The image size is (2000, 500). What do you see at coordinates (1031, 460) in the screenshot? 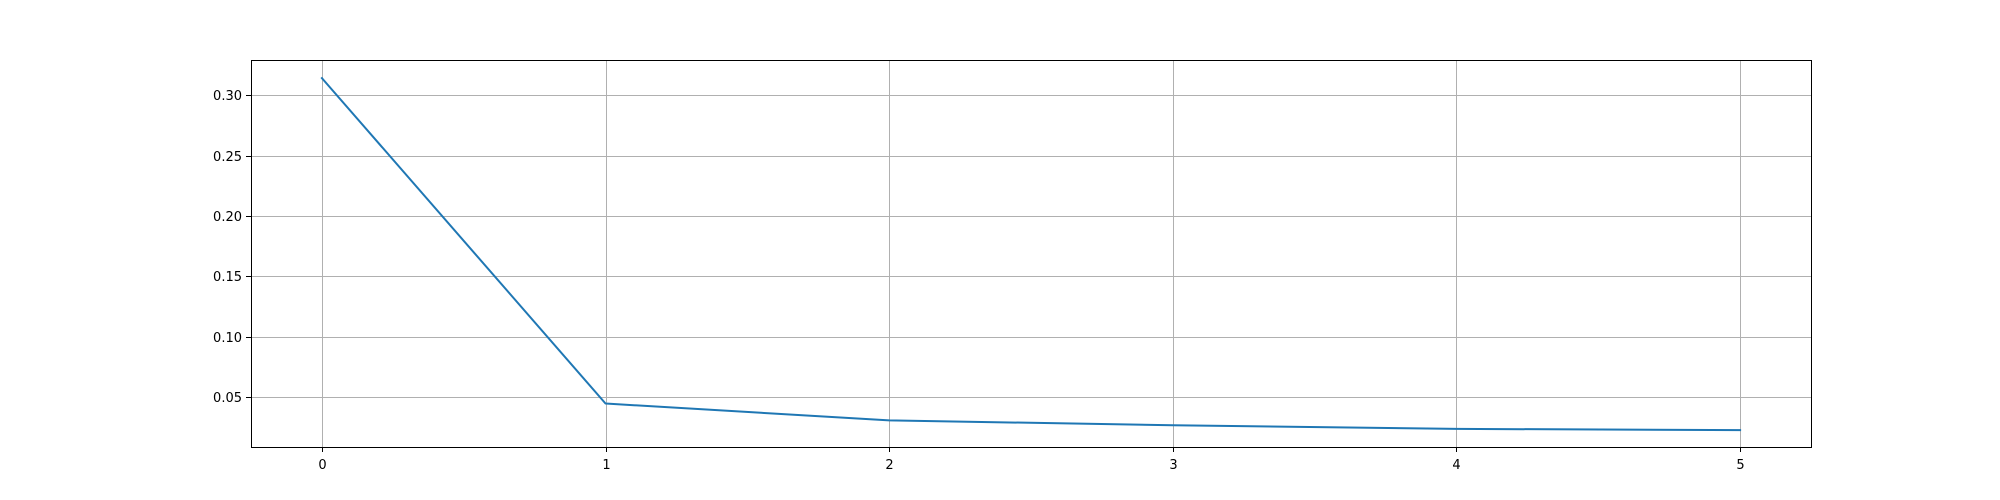
I see `x-axis: 0 1 2 3 4 5` at bounding box center [1031, 460].